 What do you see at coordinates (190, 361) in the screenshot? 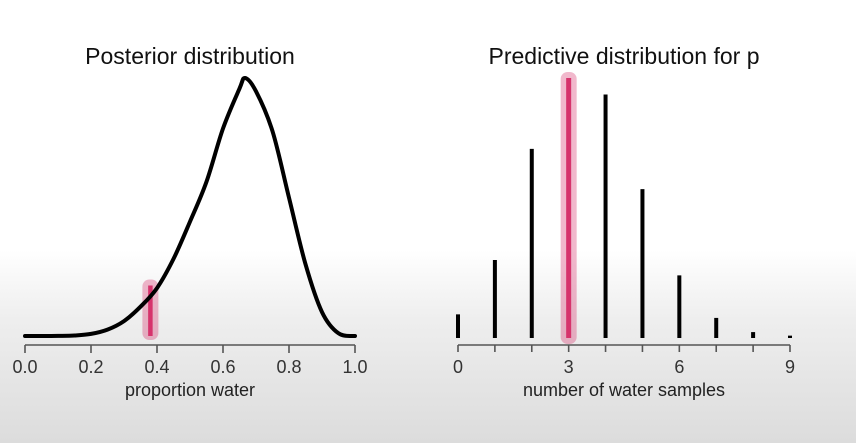
I see `posterior-x-ticks: 0.0 0.2 0.4 0.6 0.8 1.0` at bounding box center [190, 361].